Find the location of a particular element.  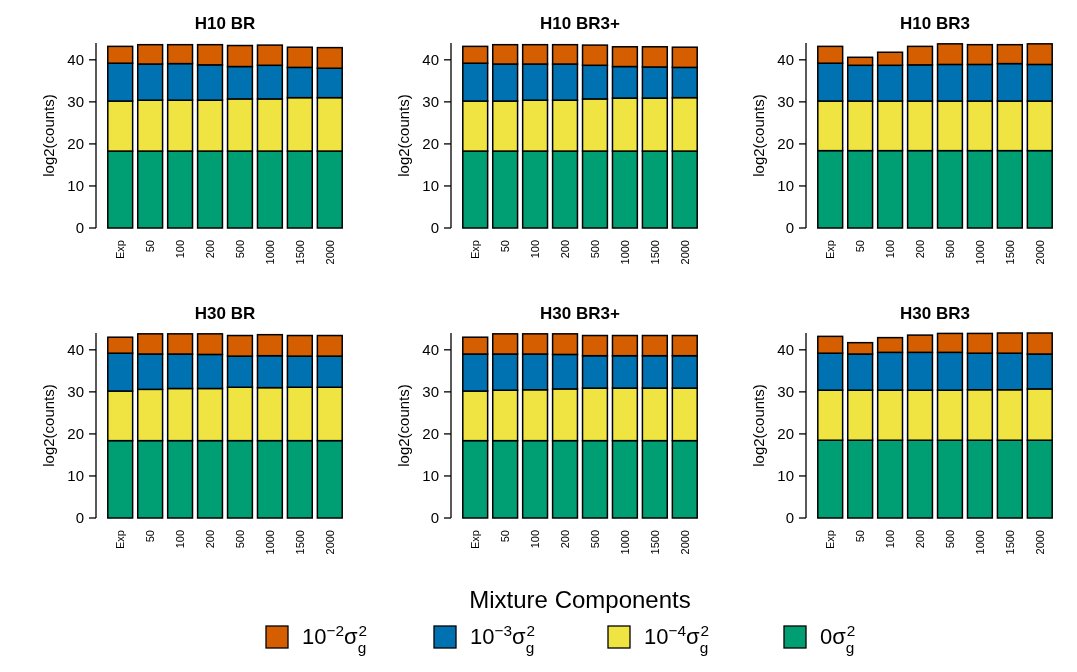

x-axis-title: Mixture Components is located at coordinates (580, 599).